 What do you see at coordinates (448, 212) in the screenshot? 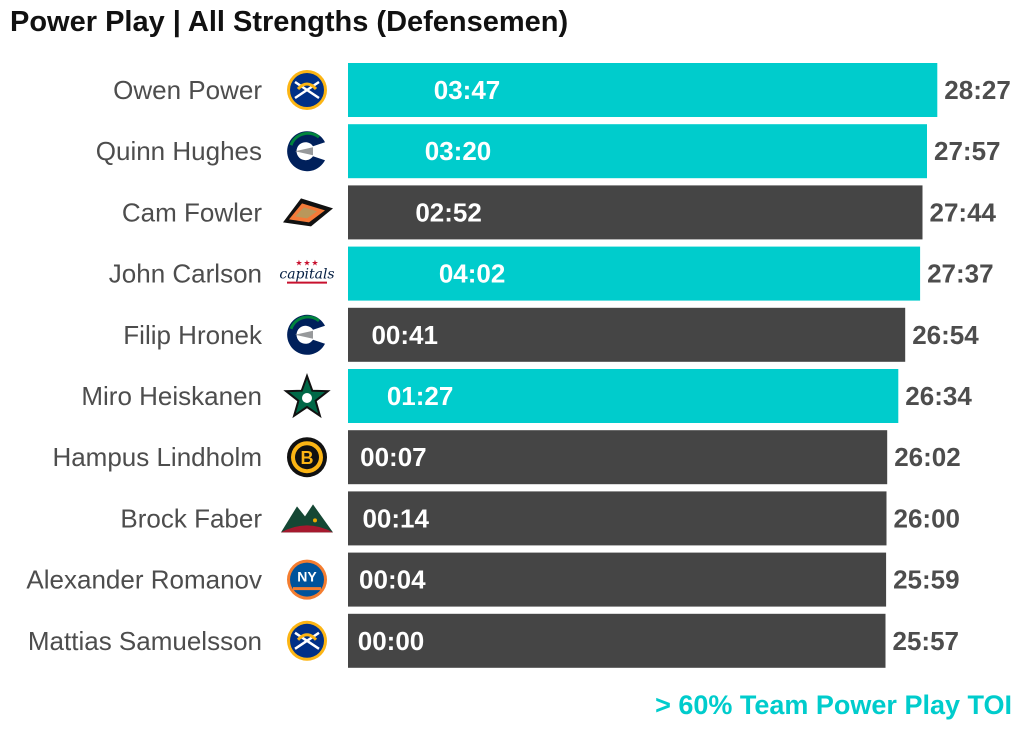
I see `pp-toi-label: 02:52` at bounding box center [448, 212].